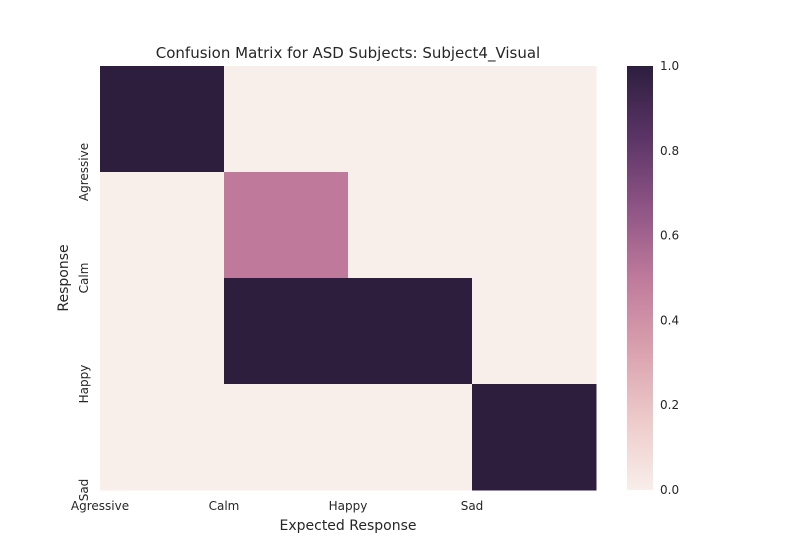 The width and height of the screenshot is (800, 550). I want to click on x-tick-labels: Agressive Calm Happy Sad, so click(277, 506).